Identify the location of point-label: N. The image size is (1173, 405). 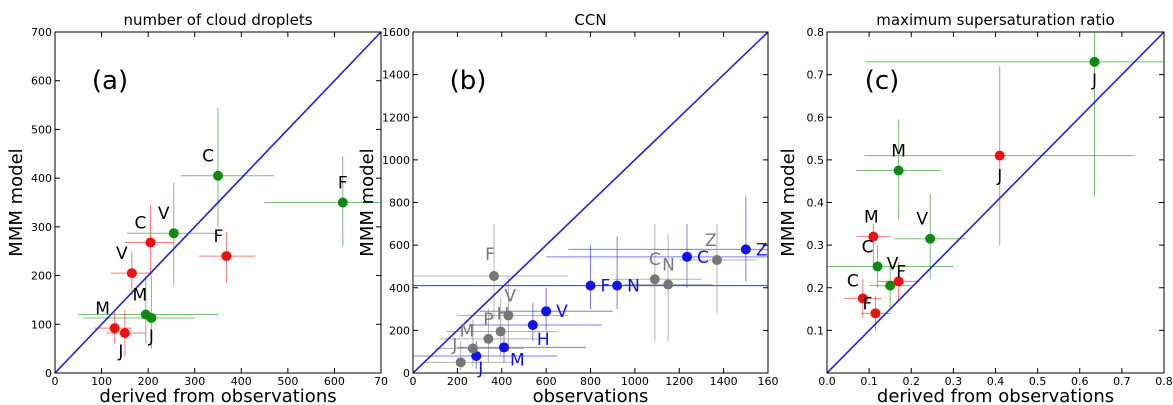
(633, 287).